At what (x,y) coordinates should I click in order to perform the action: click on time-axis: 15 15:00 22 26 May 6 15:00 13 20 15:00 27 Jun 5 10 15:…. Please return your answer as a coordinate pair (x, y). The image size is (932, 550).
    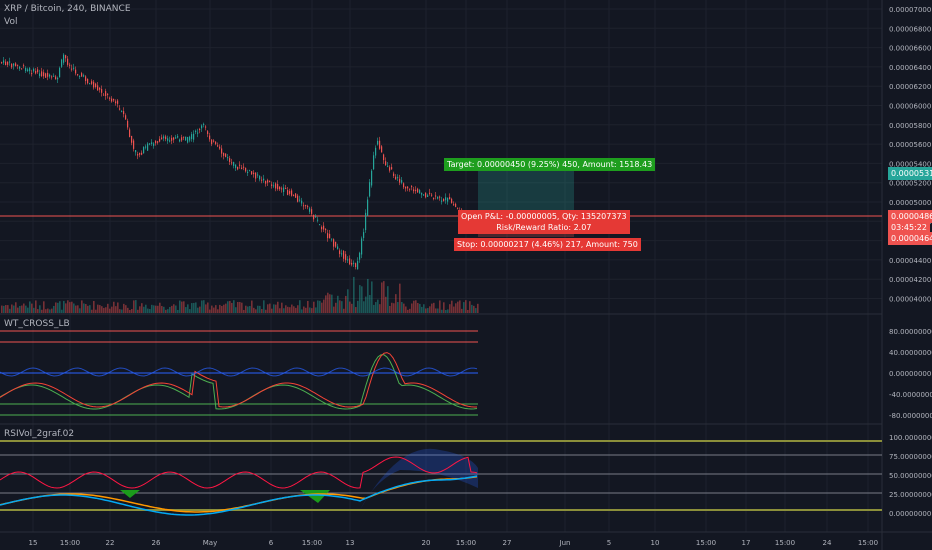
    Looking at the image, I should click on (454, 543).